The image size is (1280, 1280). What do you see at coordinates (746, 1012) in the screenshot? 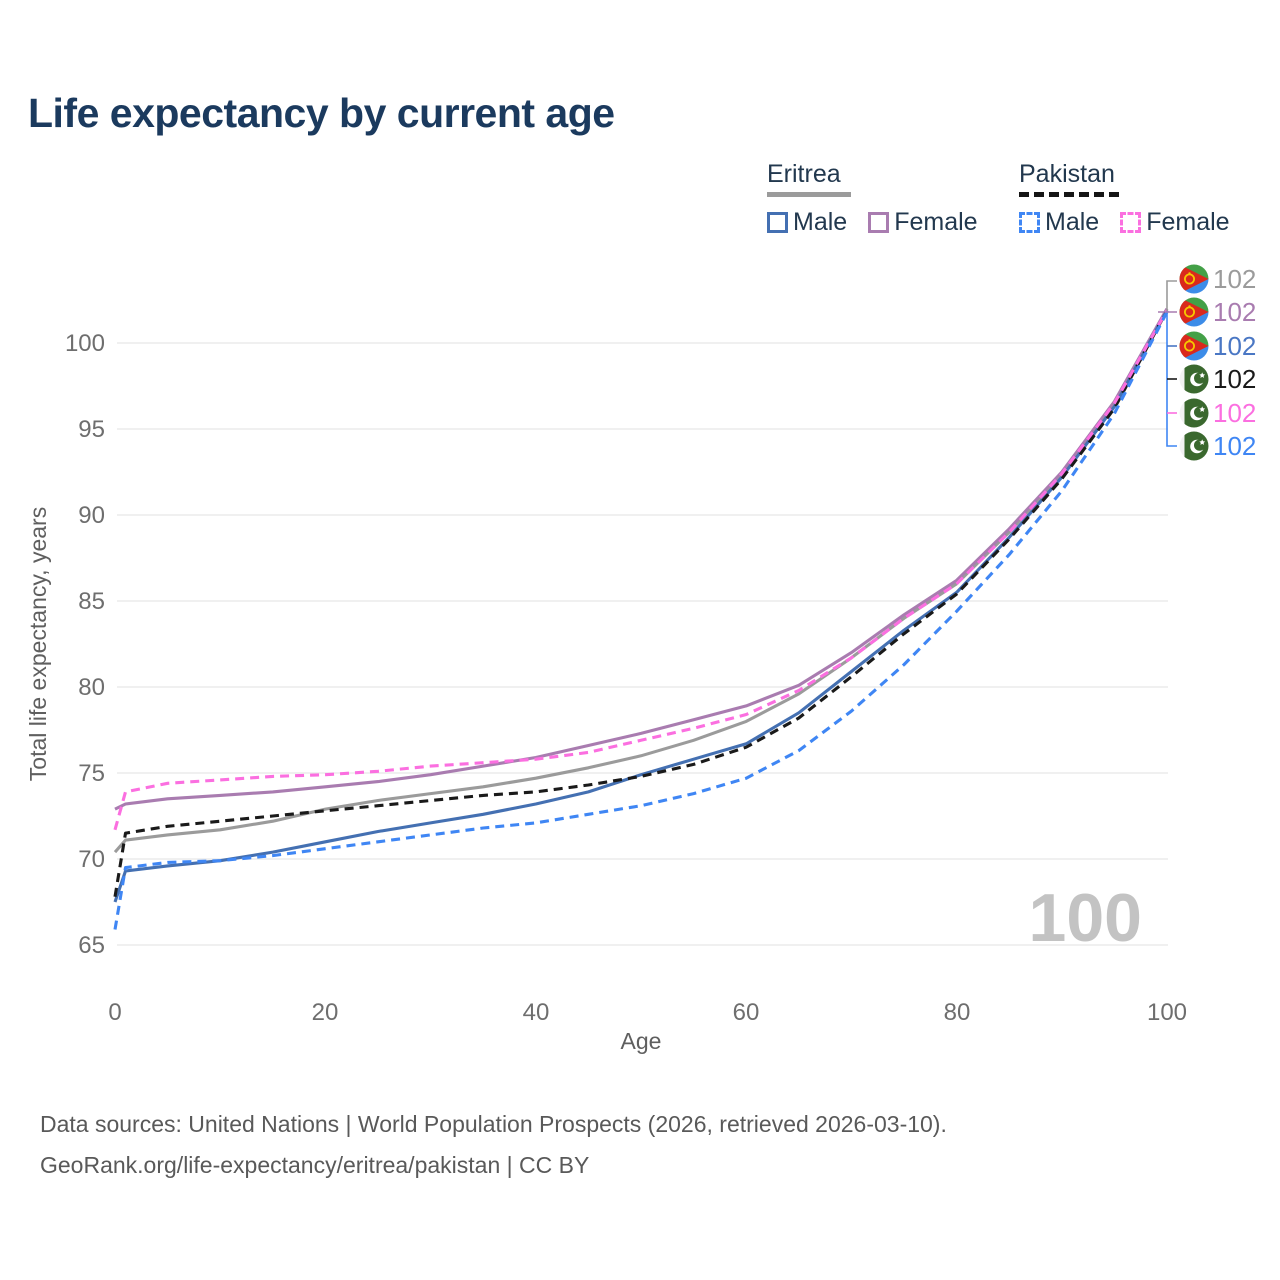
I see `svg-text: 60` at bounding box center [746, 1012].